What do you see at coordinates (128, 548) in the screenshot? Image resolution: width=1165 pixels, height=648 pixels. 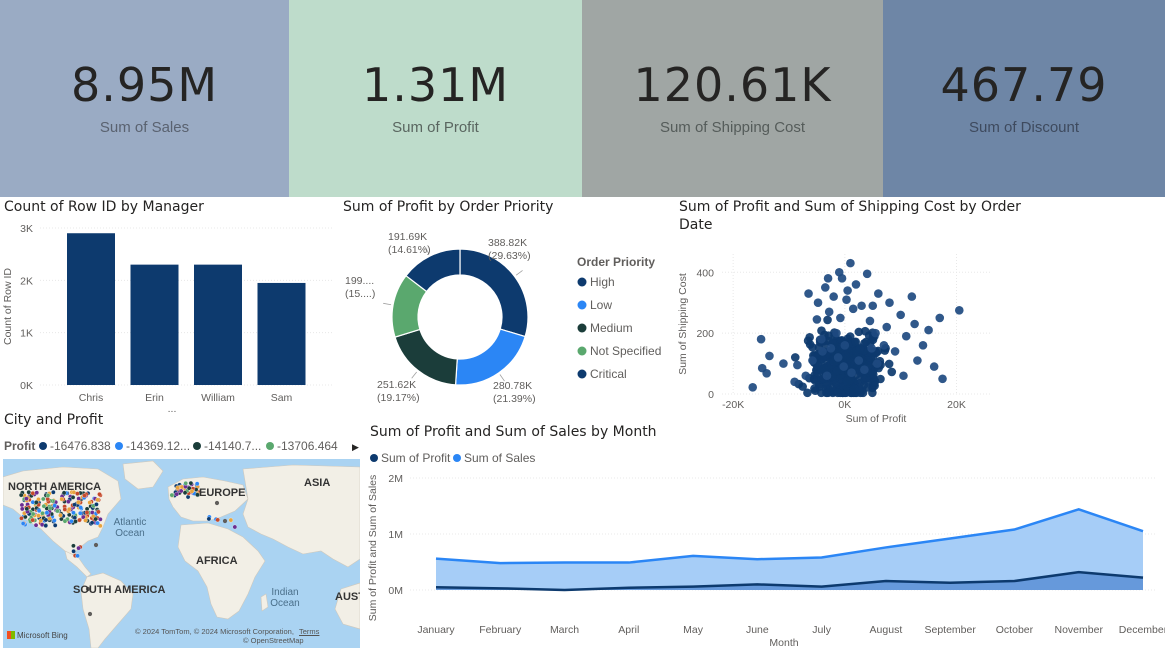 I see `map-city-markers` at bounding box center [128, 548].